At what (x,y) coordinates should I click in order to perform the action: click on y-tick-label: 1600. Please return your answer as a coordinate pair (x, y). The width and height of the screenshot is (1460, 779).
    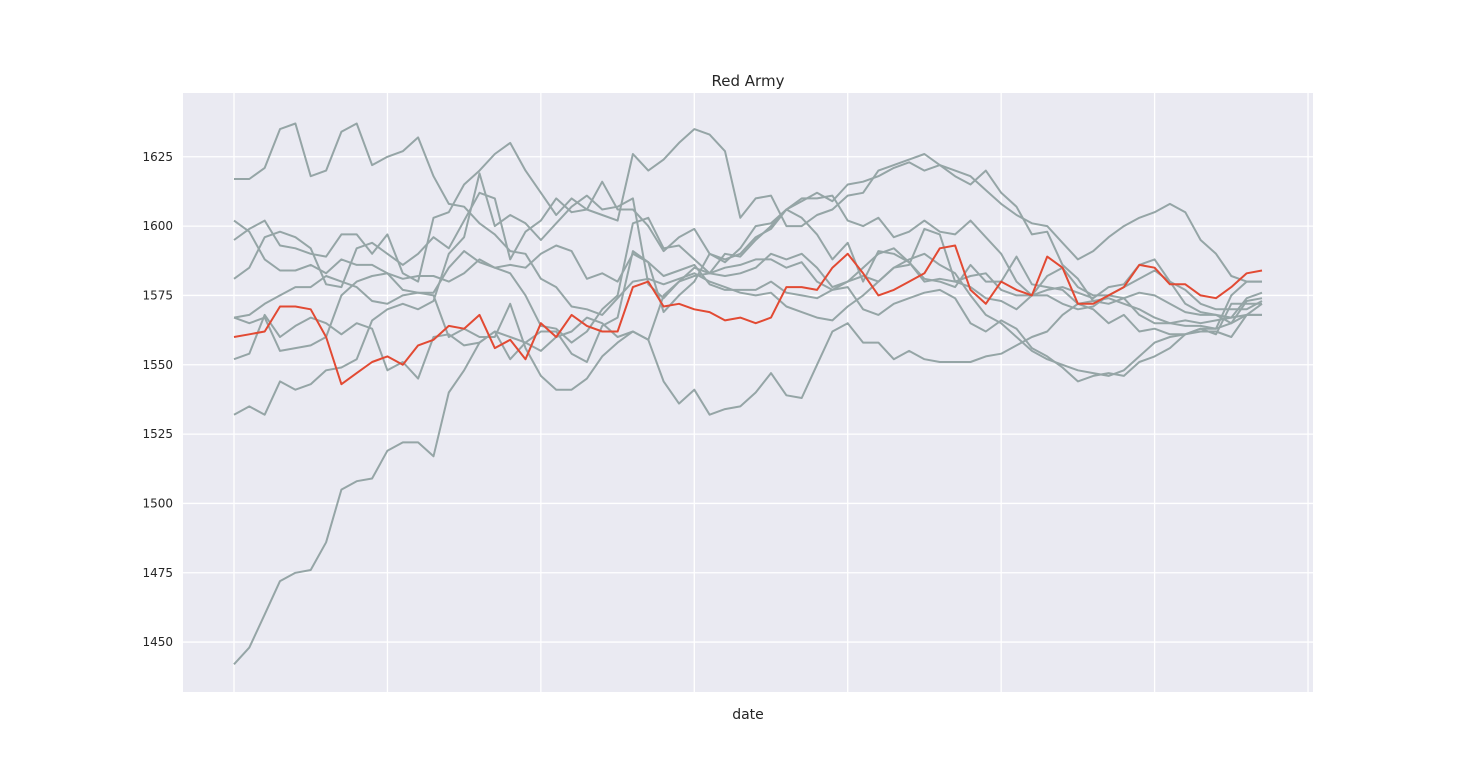
    Looking at the image, I should click on (157, 226).